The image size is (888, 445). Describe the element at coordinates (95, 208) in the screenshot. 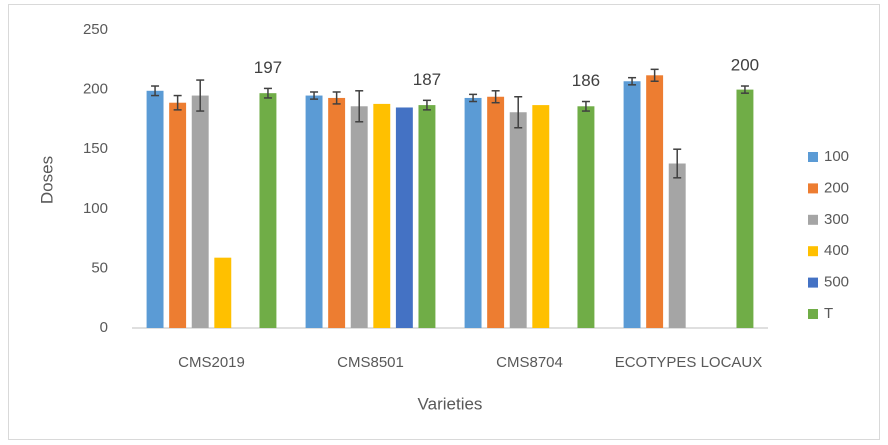

I see `y-tick-label: 100` at that location.